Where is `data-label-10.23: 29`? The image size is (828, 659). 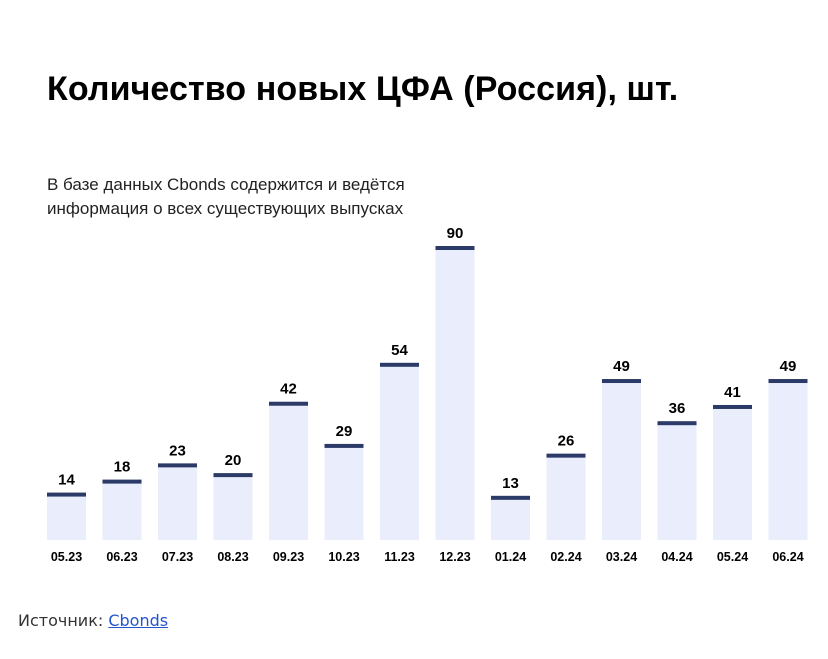
data-label-10.23: 29 is located at coordinates (344, 431).